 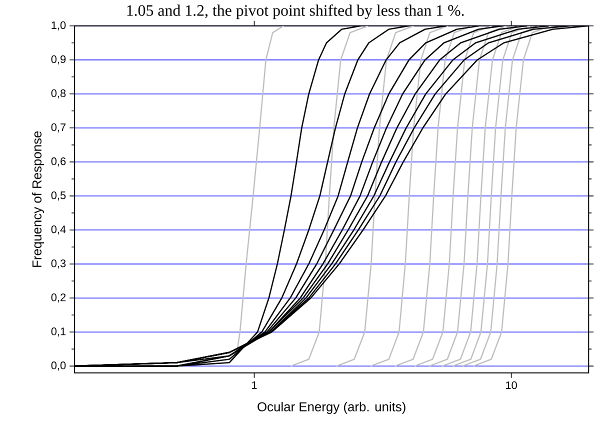 What do you see at coordinates (254, 386) in the screenshot?
I see `x-tick-label: 1` at bounding box center [254, 386].